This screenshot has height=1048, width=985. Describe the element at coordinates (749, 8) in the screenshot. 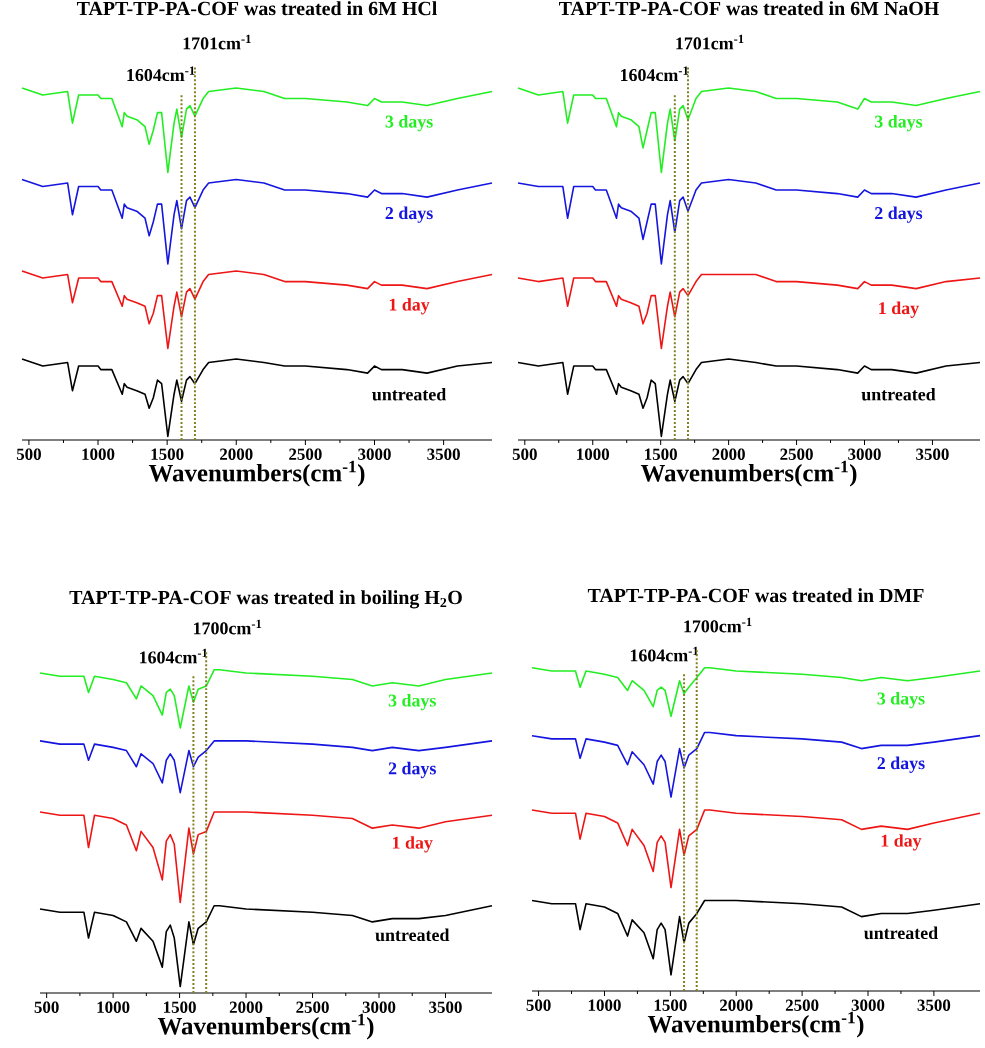

I see `chart-title: TAPT-TP-PA-COF was treated in 6M NaOH` at that location.